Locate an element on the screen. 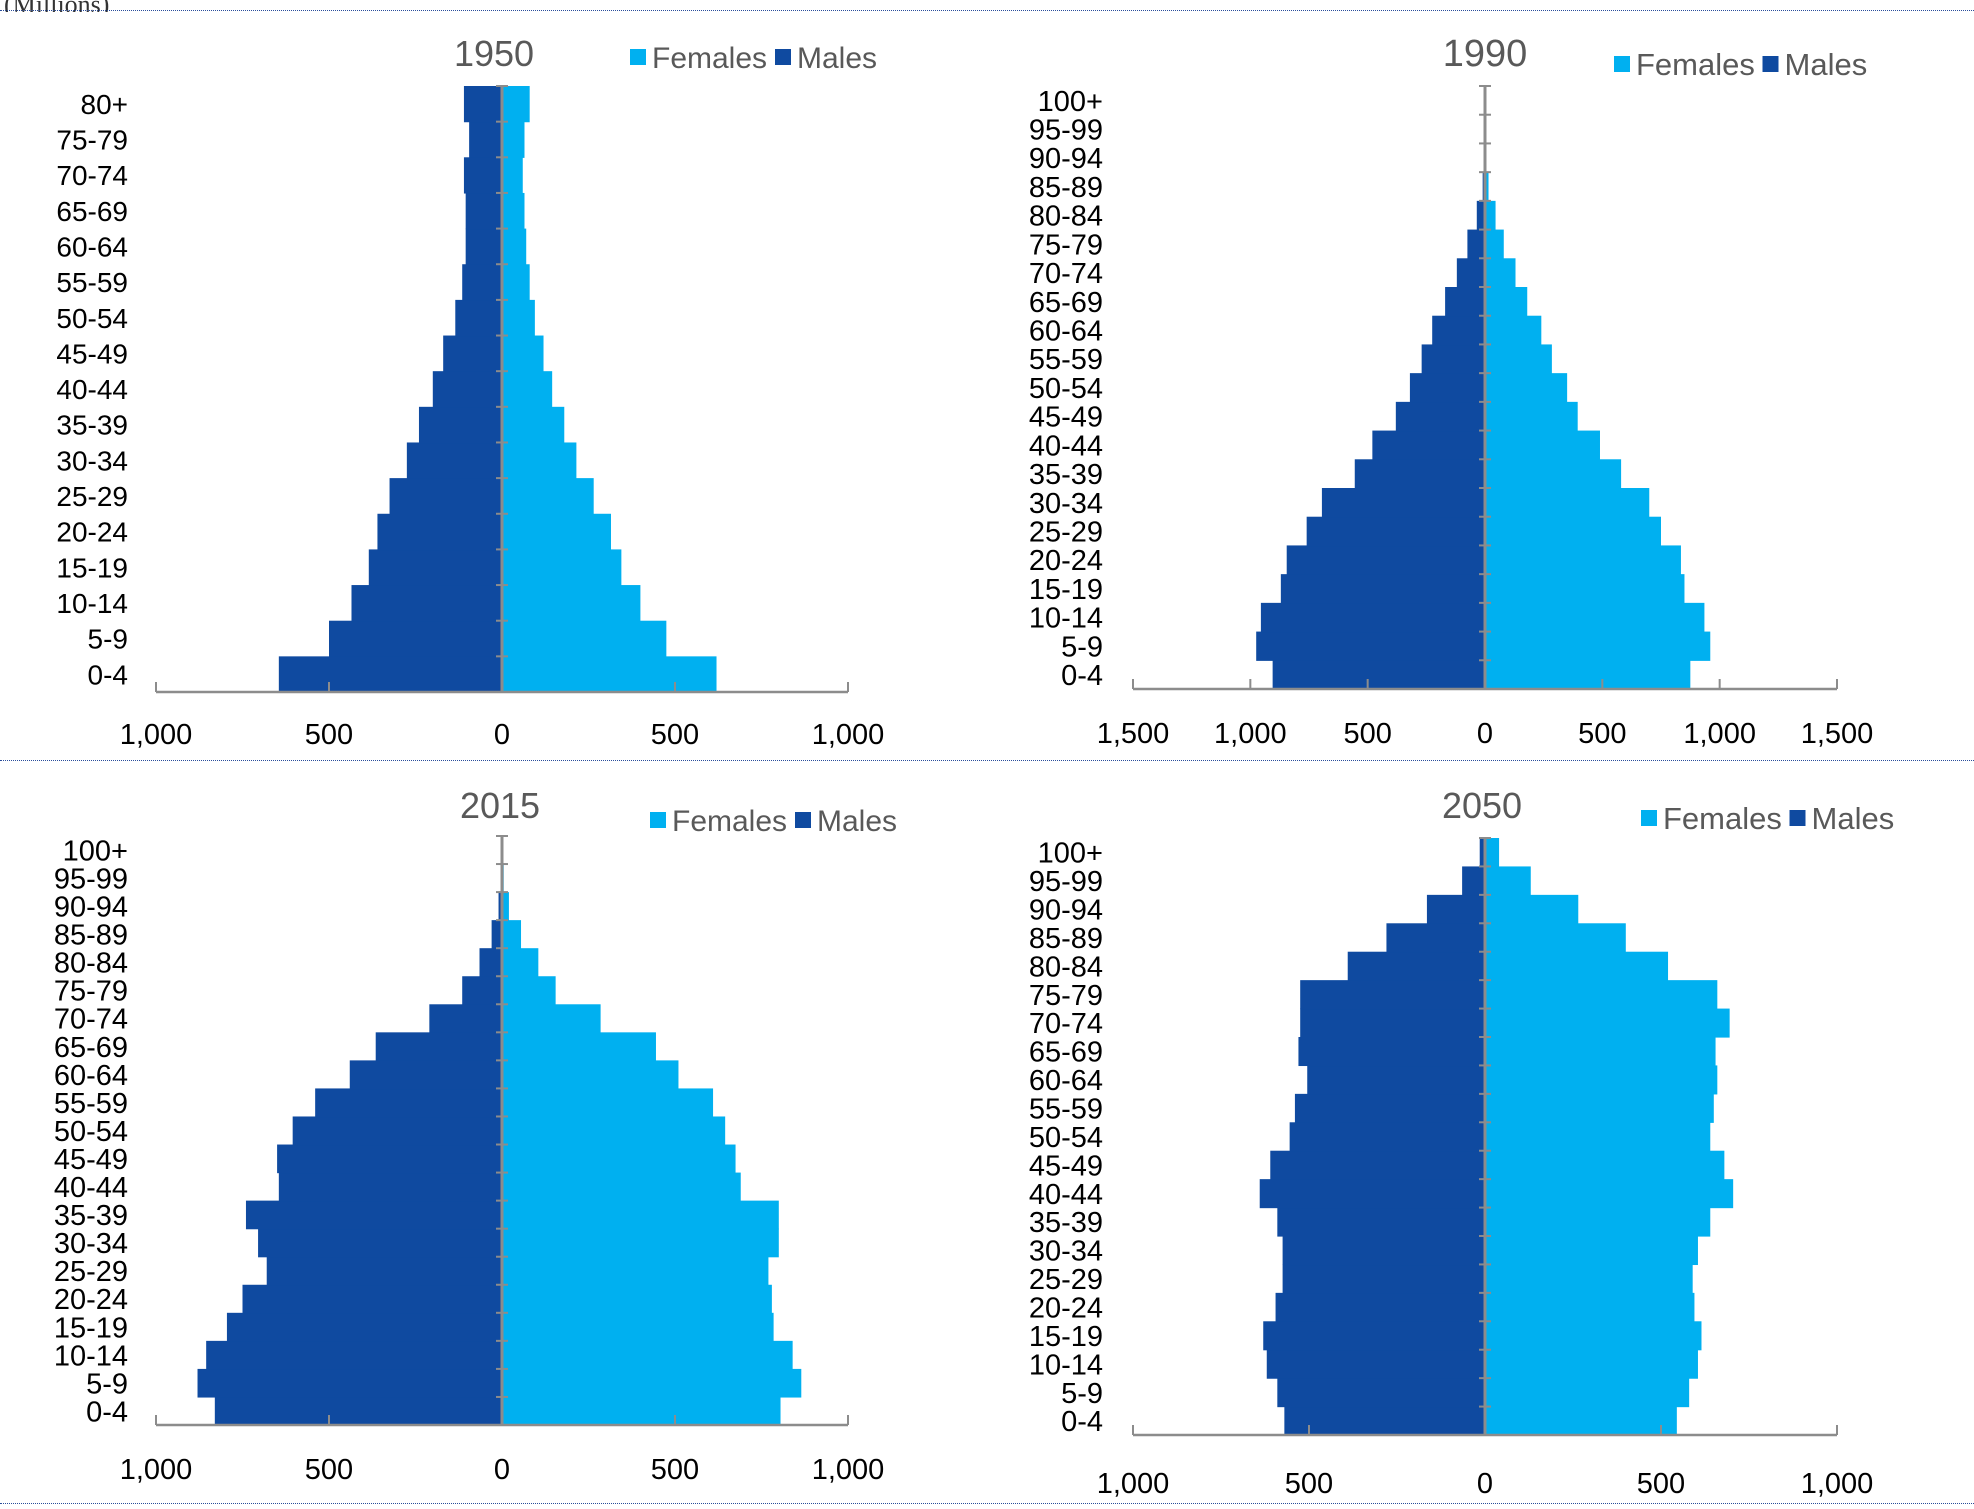 The width and height of the screenshot is (1974, 1509). chart-title: 2015 is located at coordinates (500, 805).